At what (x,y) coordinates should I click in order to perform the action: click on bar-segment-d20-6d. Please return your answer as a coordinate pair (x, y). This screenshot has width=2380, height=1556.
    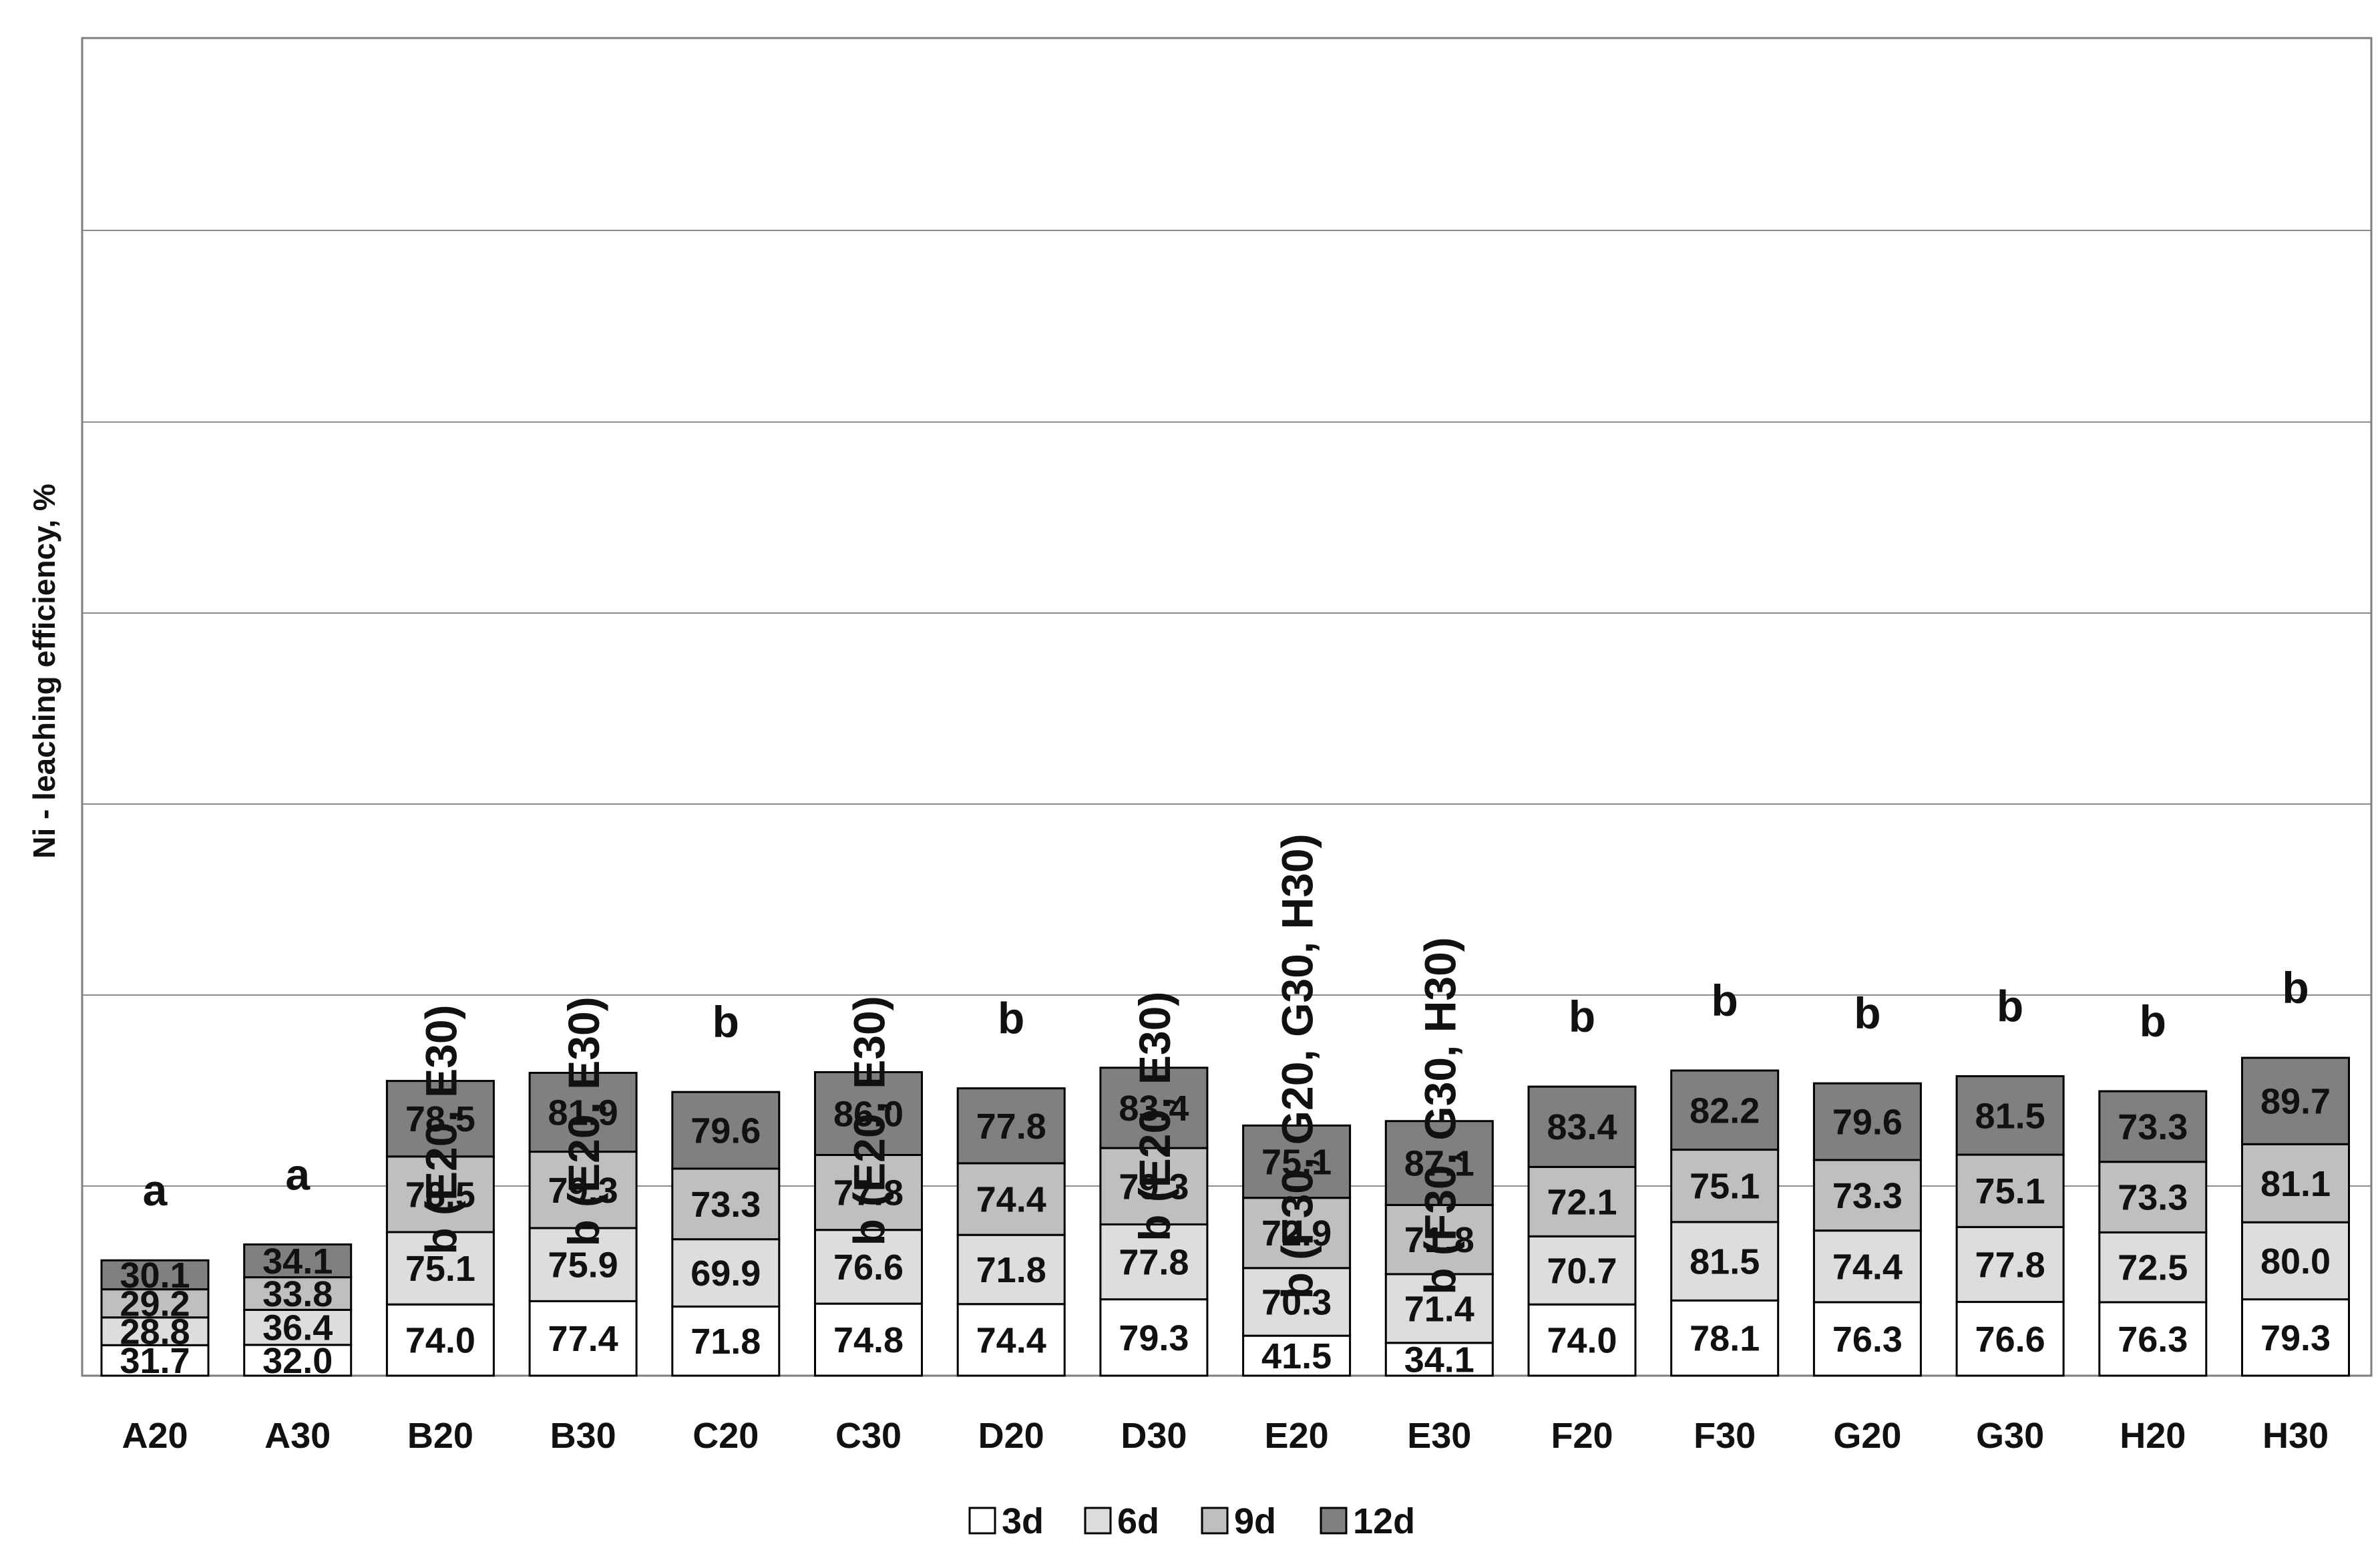
    Looking at the image, I should click on (1011, 1269).